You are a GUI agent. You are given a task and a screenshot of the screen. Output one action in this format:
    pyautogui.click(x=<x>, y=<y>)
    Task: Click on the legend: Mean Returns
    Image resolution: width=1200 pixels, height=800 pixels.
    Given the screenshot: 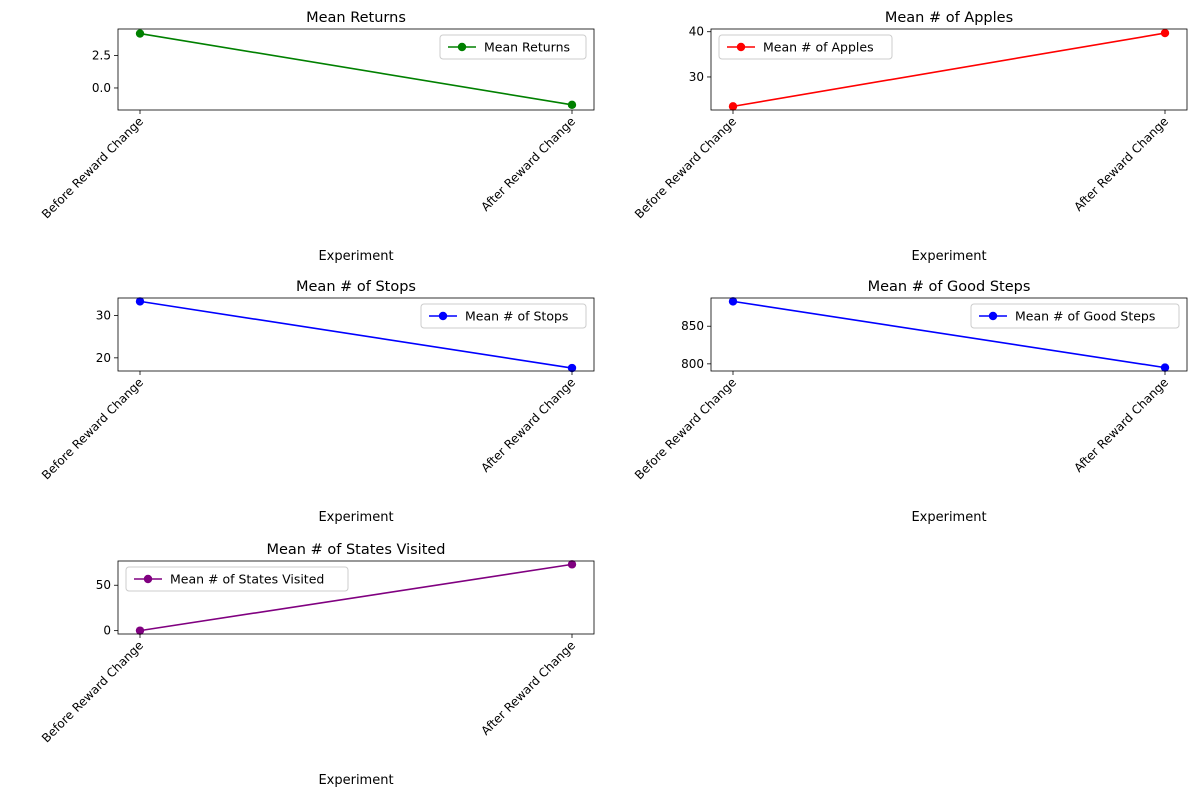 What is the action you would take?
    pyautogui.click(x=513, y=47)
    